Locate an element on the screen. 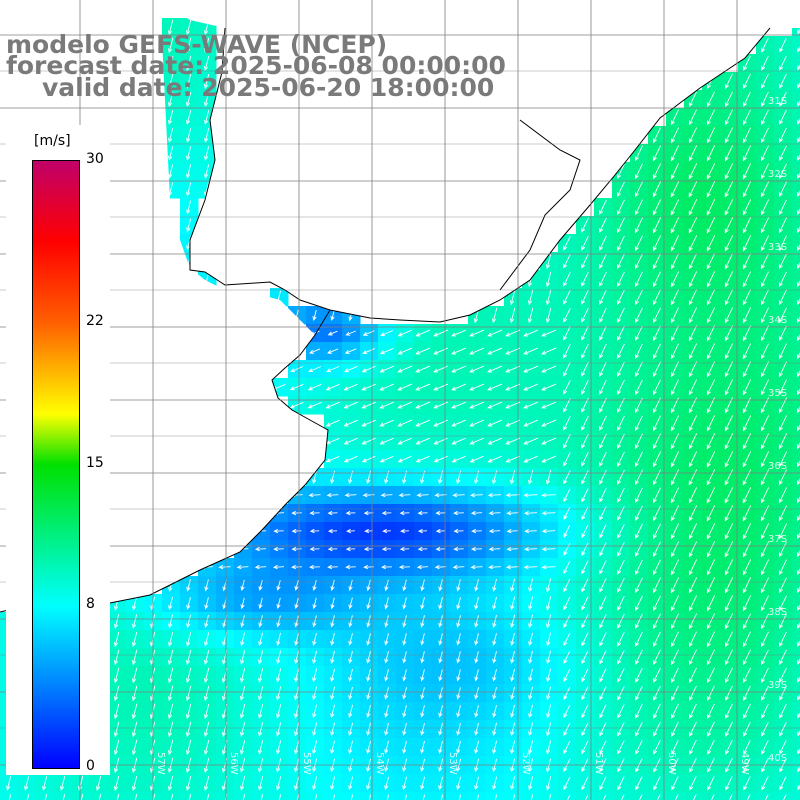 This screenshot has width=800, height=800. colorbar-tick-0: 0 is located at coordinates (90, 766).